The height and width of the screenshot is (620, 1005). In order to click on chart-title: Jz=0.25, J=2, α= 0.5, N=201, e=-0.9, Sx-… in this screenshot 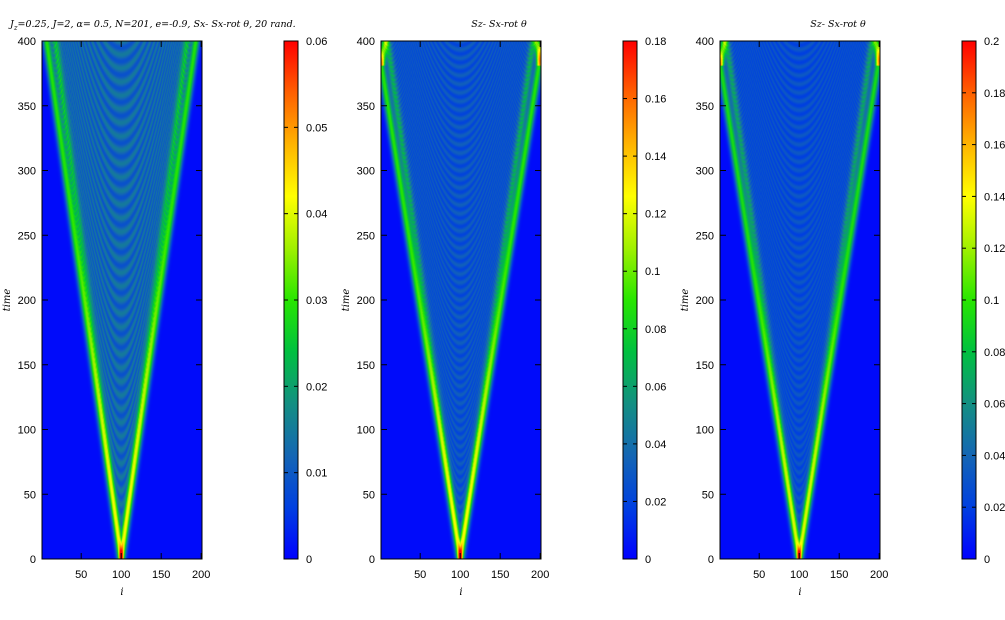, I will do `click(152, 25)`.